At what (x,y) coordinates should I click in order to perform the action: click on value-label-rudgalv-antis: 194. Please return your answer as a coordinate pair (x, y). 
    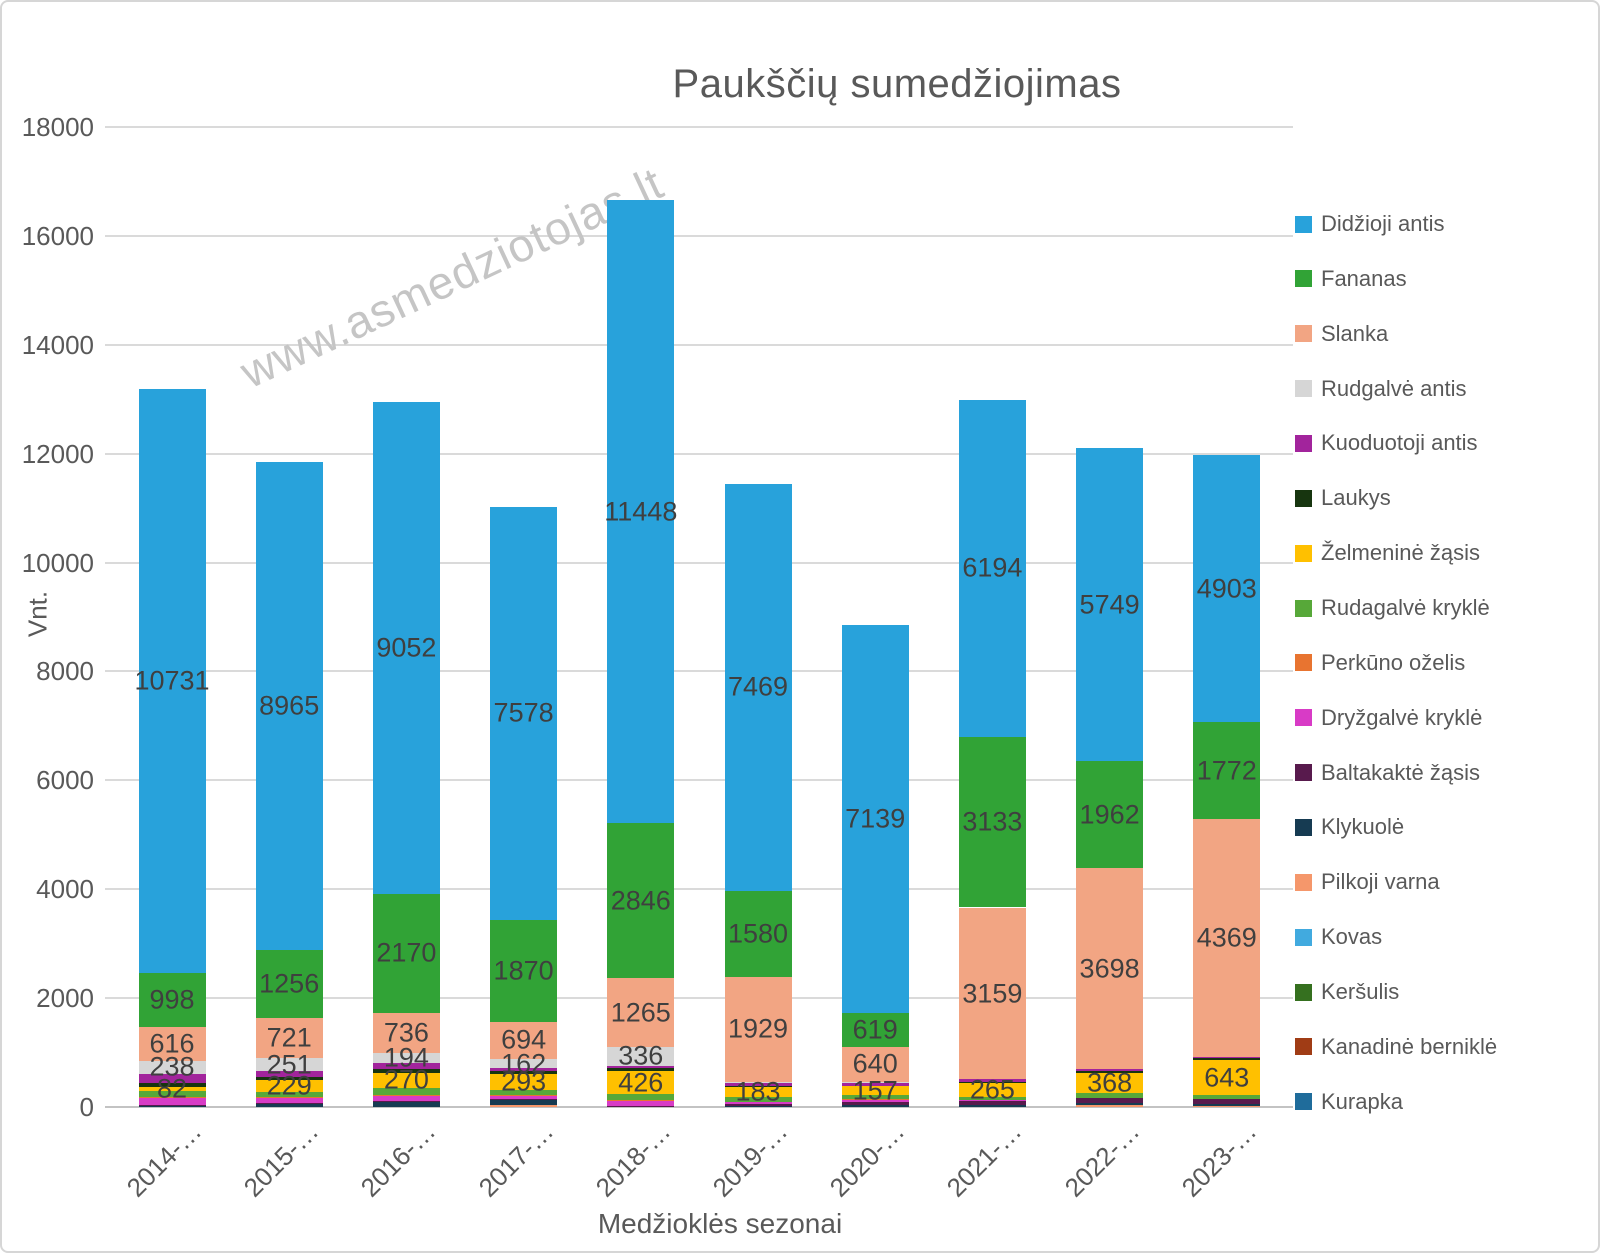
    Looking at the image, I should click on (406, 1057).